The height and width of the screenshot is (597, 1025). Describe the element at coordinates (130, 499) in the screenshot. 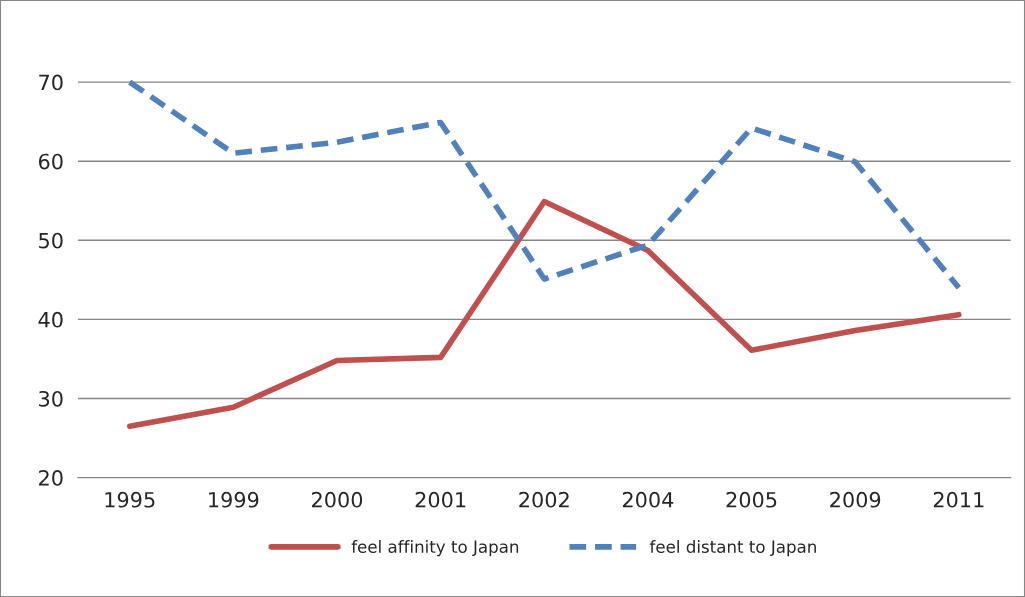

I see `x-tick-label: 1995` at that location.